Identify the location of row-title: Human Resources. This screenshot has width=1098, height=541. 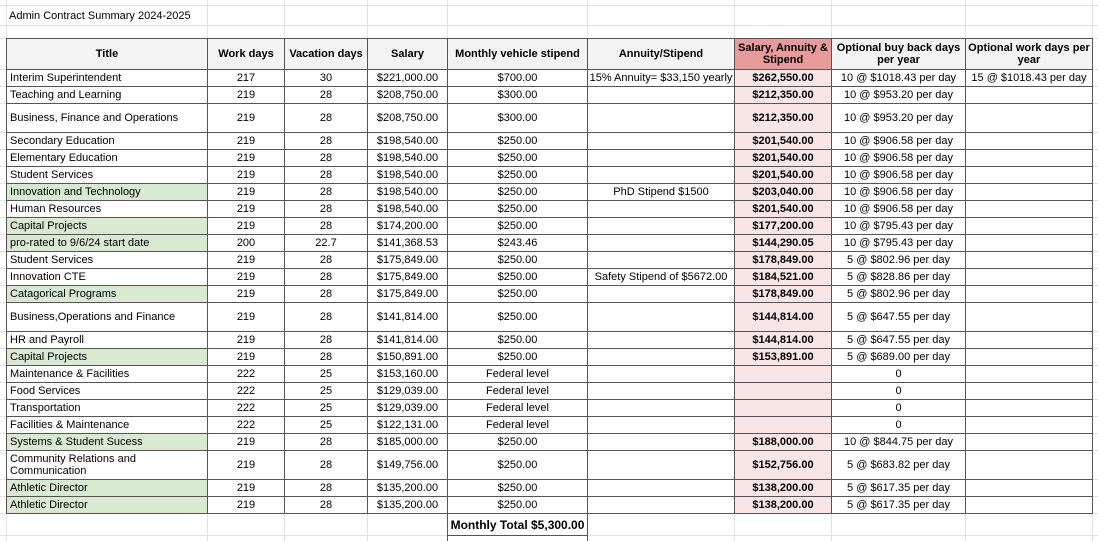
(107, 209).